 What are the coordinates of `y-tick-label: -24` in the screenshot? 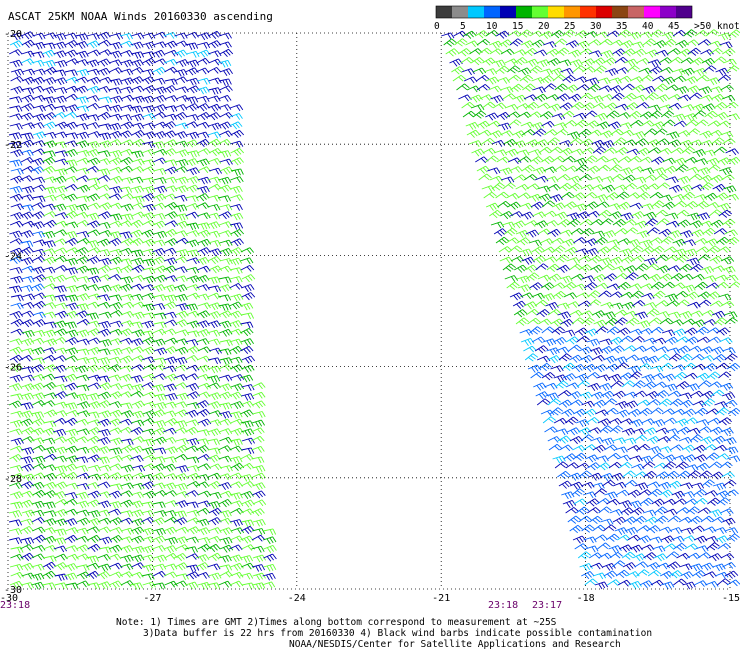 It's located at (13, 256).